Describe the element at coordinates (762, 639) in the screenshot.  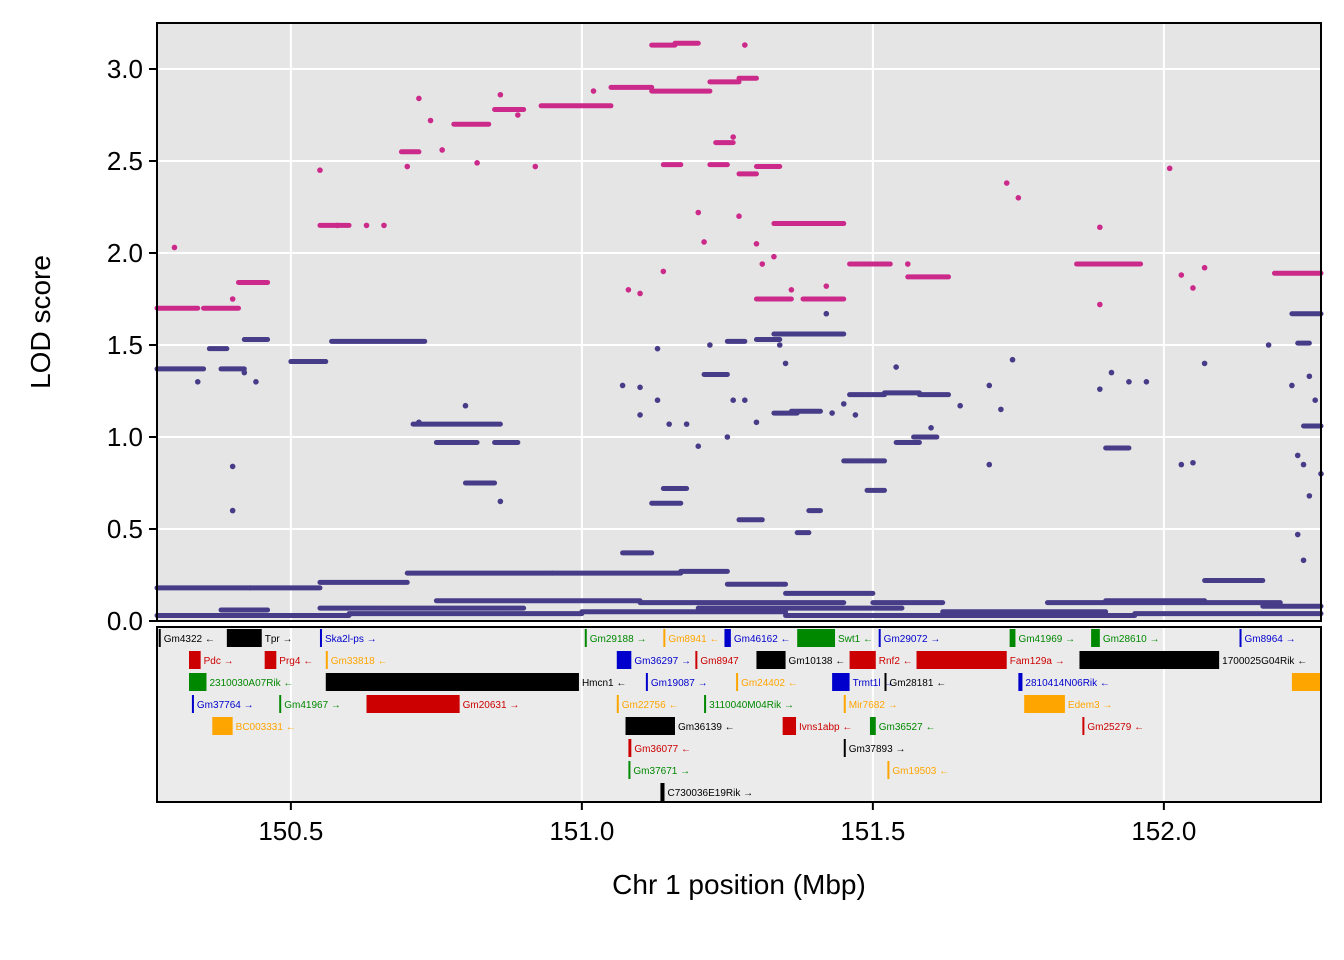
I see `gene-label: Gm46162 ←` at that location.